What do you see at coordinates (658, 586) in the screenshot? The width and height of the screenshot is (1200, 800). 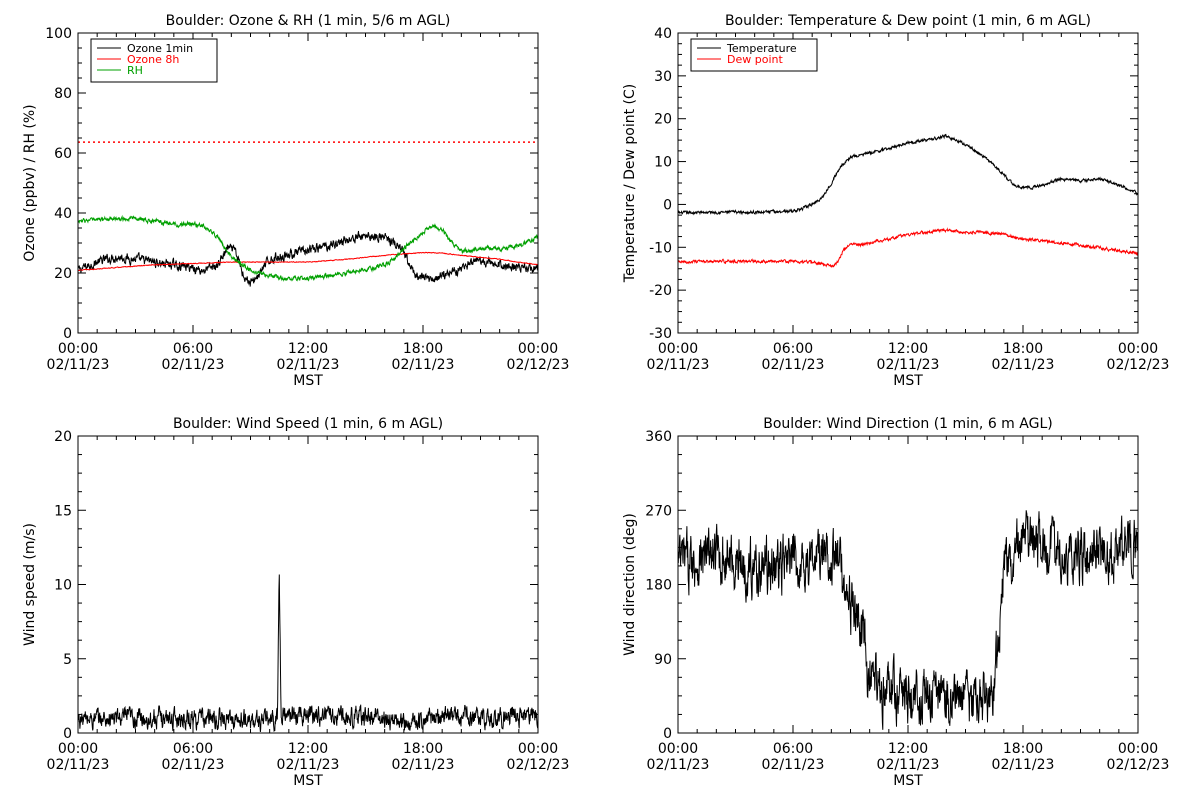 I see `y-tick-label: 180` at bounding box center [658, 586].